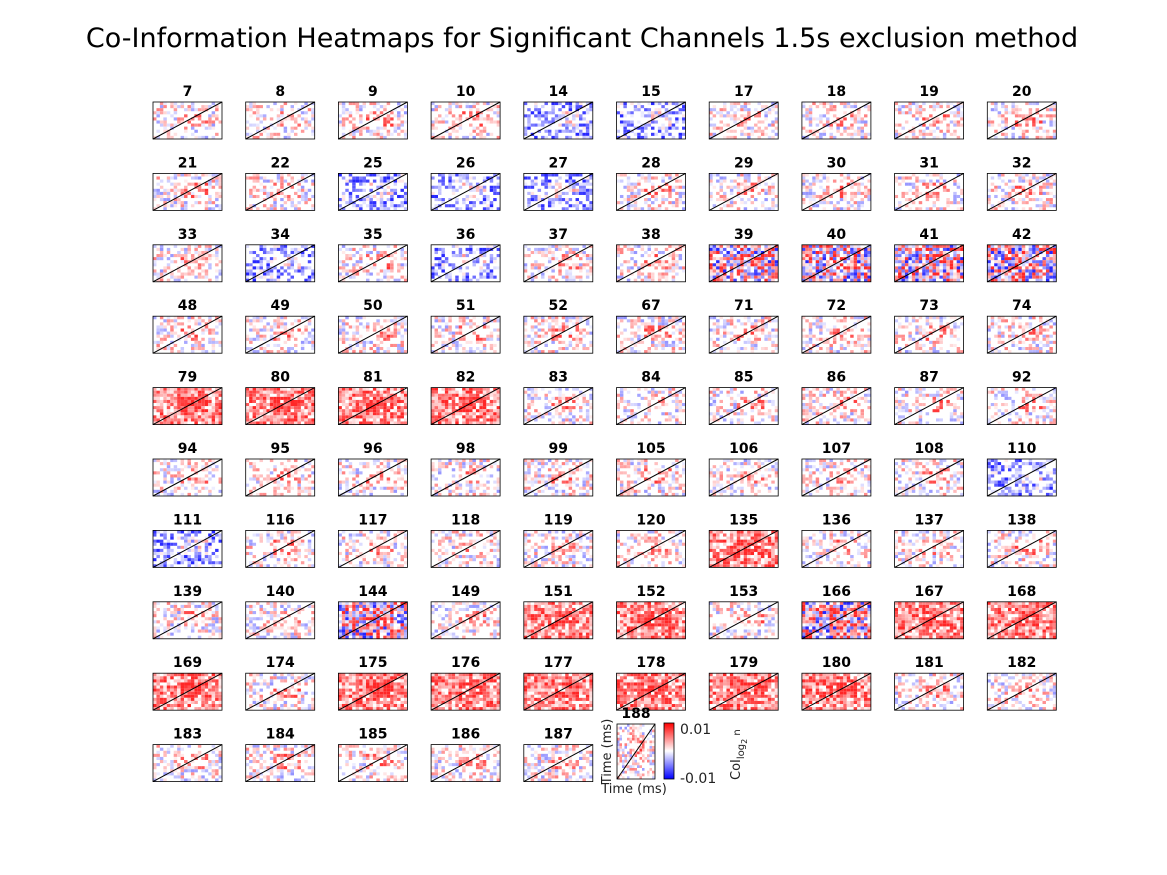 Image resolution: width=1167 pixels, height=875 pixels. What do you see at coordinates (743, 163) in the screenshot?
I see `panel-title: 29` at bounding box center [743, 163].